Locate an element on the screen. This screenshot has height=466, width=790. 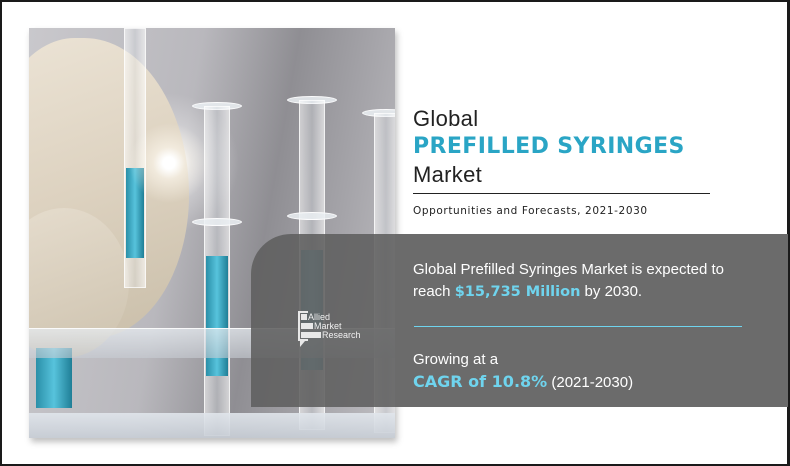
title-product: PREFILLED SYRINGES is located at coordinates (549, 146).